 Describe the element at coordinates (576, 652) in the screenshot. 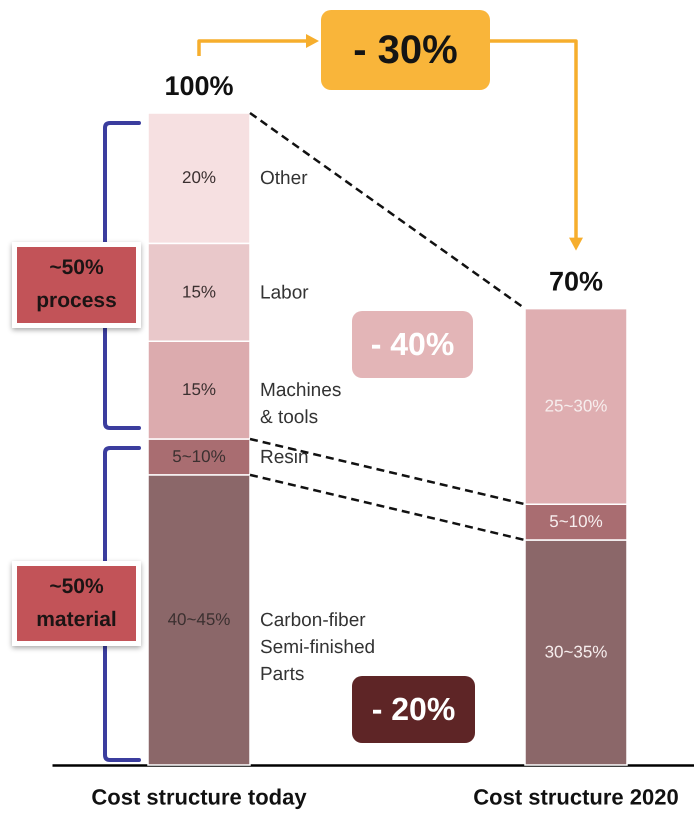

I see `data-label: 30~35%` at that location.